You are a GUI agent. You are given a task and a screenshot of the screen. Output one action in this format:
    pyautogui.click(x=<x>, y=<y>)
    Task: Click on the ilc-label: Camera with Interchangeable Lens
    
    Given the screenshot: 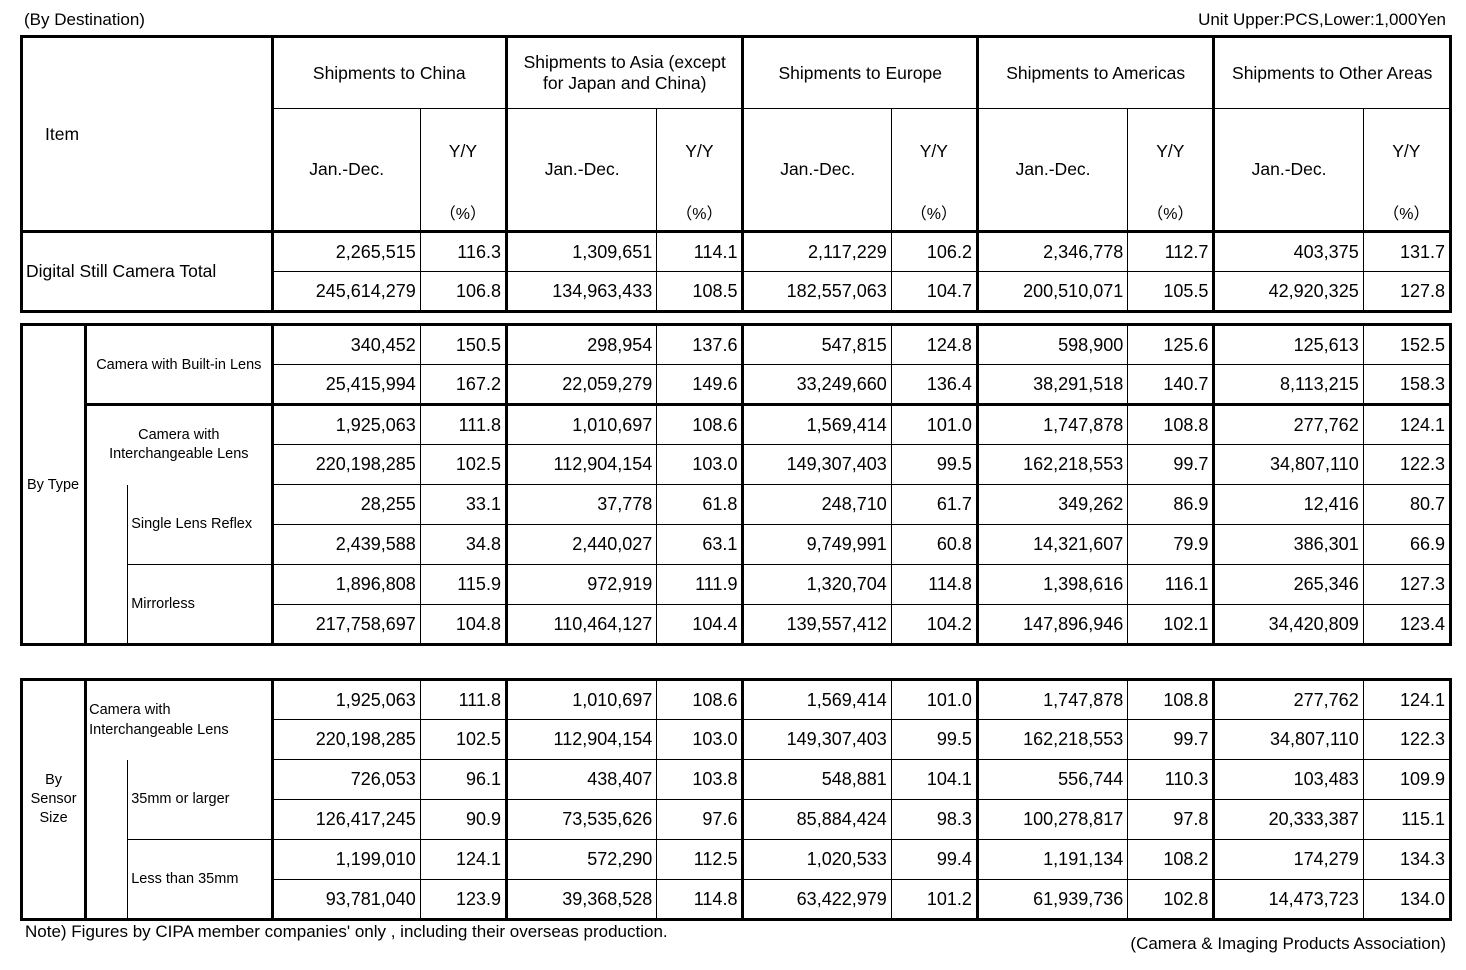 What is the action you would take?
    pyautogui.click(x=179, y=444)
    